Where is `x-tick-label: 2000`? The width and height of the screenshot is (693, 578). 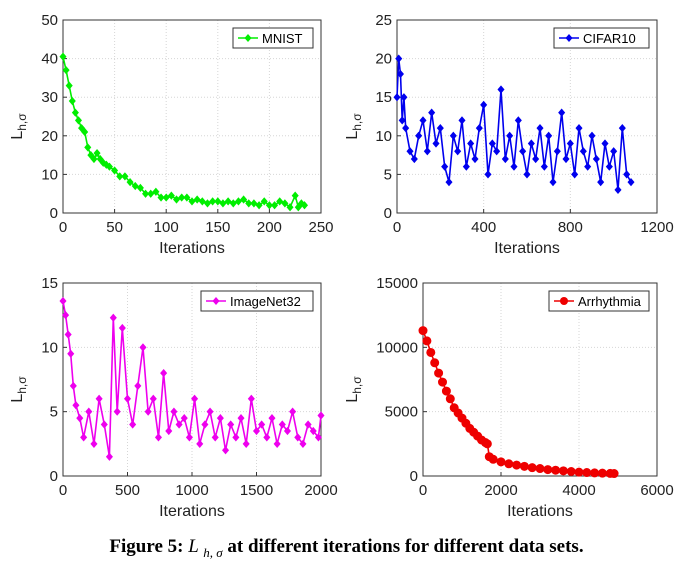 x-tick-label: 2000 is located at coordinates (320, 490).